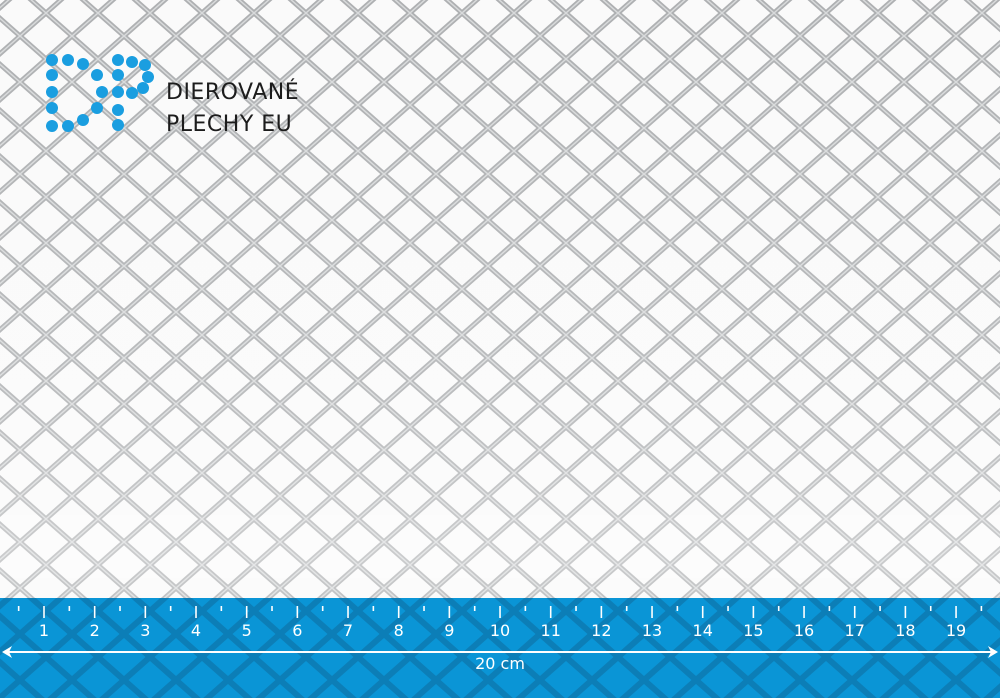  Describe the element at coordinates (804, 630) in the screenshot. I see `ruler-number: 16` at that location.